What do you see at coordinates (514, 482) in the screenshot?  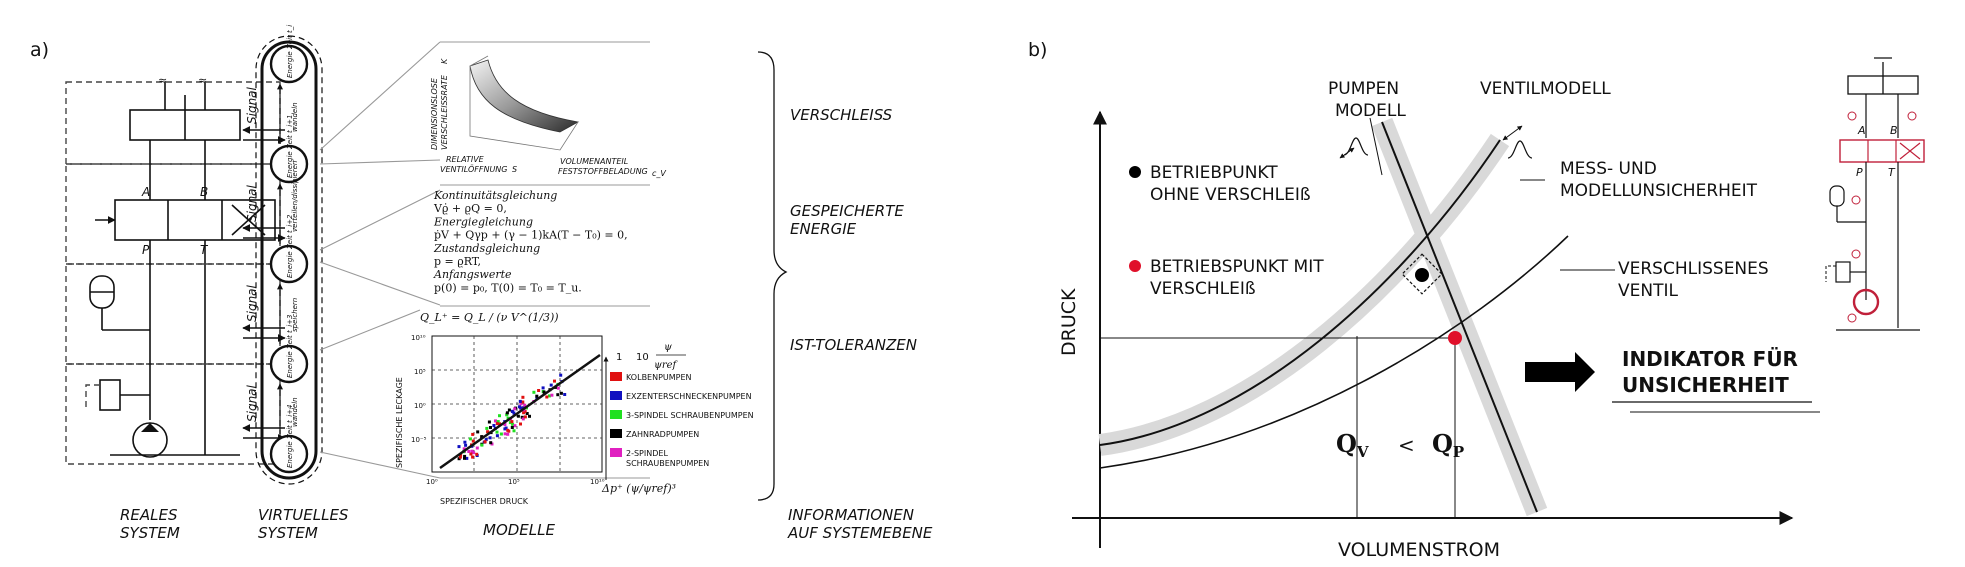 I see `leakage-xtick-2: 10⁵` at bounding box center [514, 482].